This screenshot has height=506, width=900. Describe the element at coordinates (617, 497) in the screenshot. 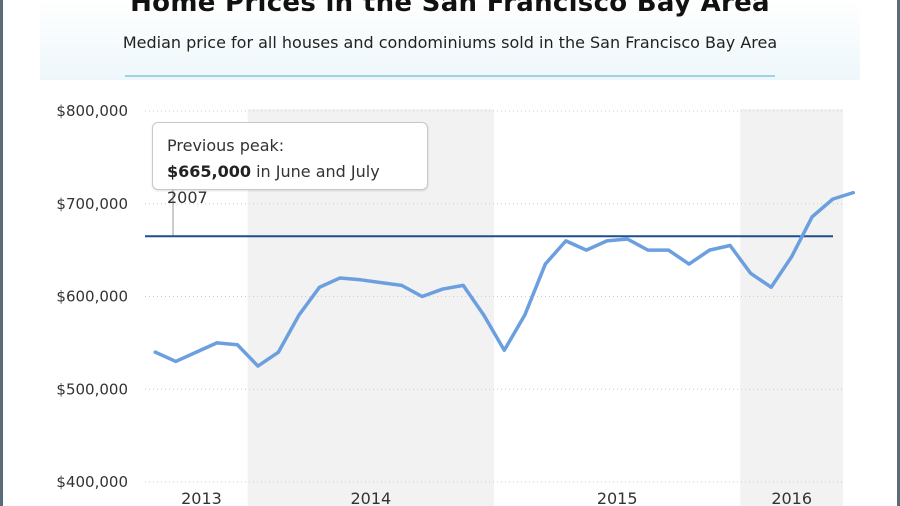

I see `x-tick-label: 2015` at that location.